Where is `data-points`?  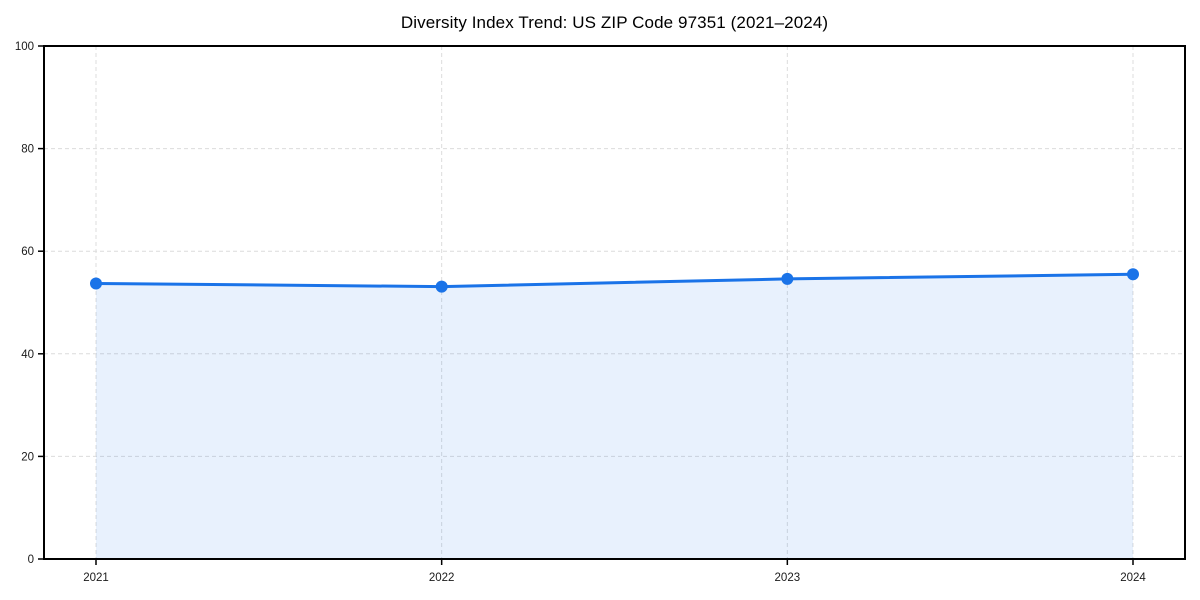 data-points is located at coordinates (614, 280).